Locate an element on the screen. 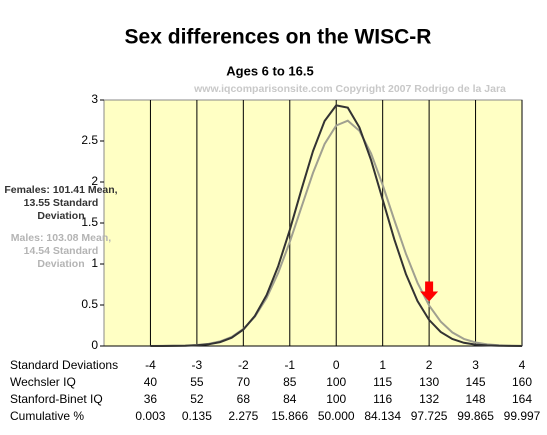 The width and height of the screenshot is (547, 435). chart-subtitle: Ages 6 to 16.5 is located at coordinates (269, 70).